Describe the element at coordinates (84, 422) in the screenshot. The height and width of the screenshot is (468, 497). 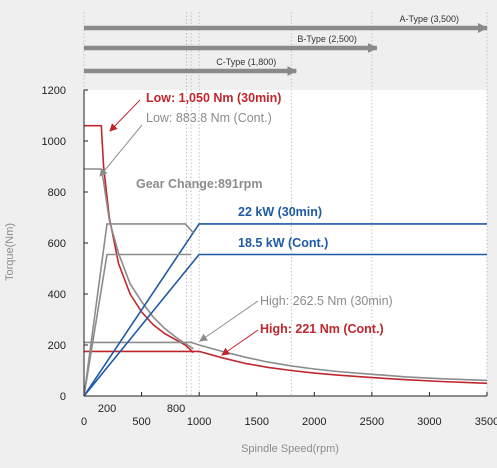
I see `x-tick-label-0: 0` at that location.